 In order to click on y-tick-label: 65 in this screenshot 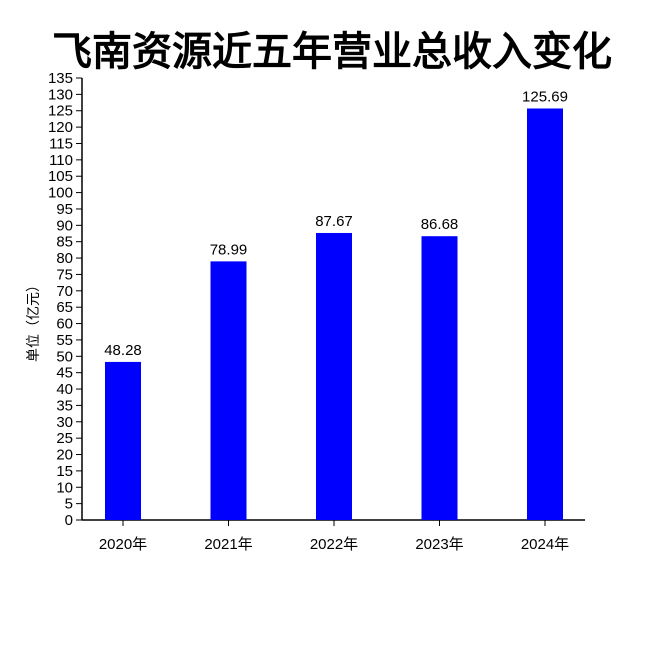, I will do `click(64, 307)`.